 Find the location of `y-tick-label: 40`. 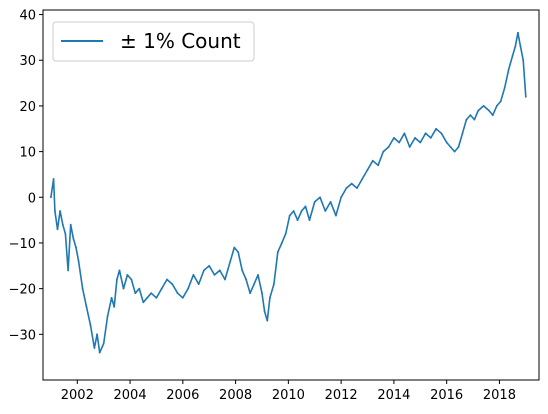

y-tick-label: 40 is located at coordinates (27, 16).